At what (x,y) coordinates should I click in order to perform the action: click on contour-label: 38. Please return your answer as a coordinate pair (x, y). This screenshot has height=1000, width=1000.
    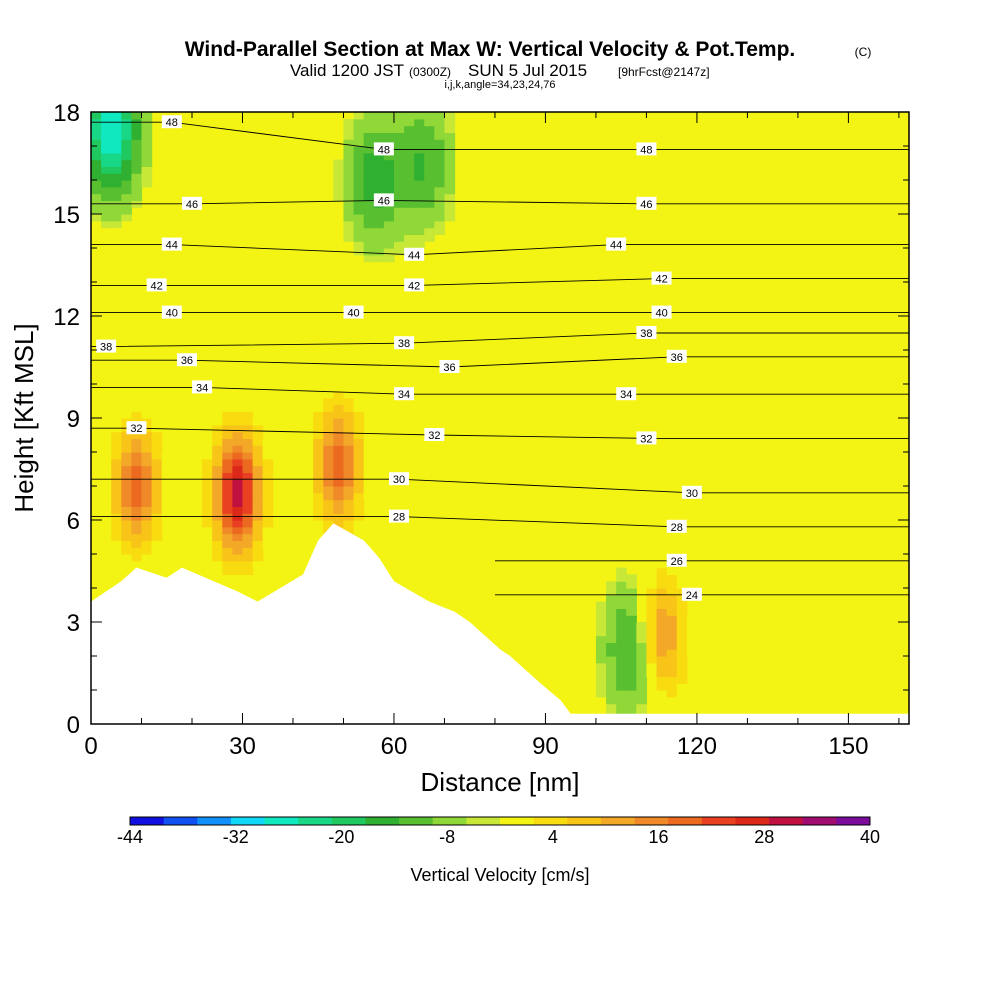
    Looking at the image, I should click on (404, 344).